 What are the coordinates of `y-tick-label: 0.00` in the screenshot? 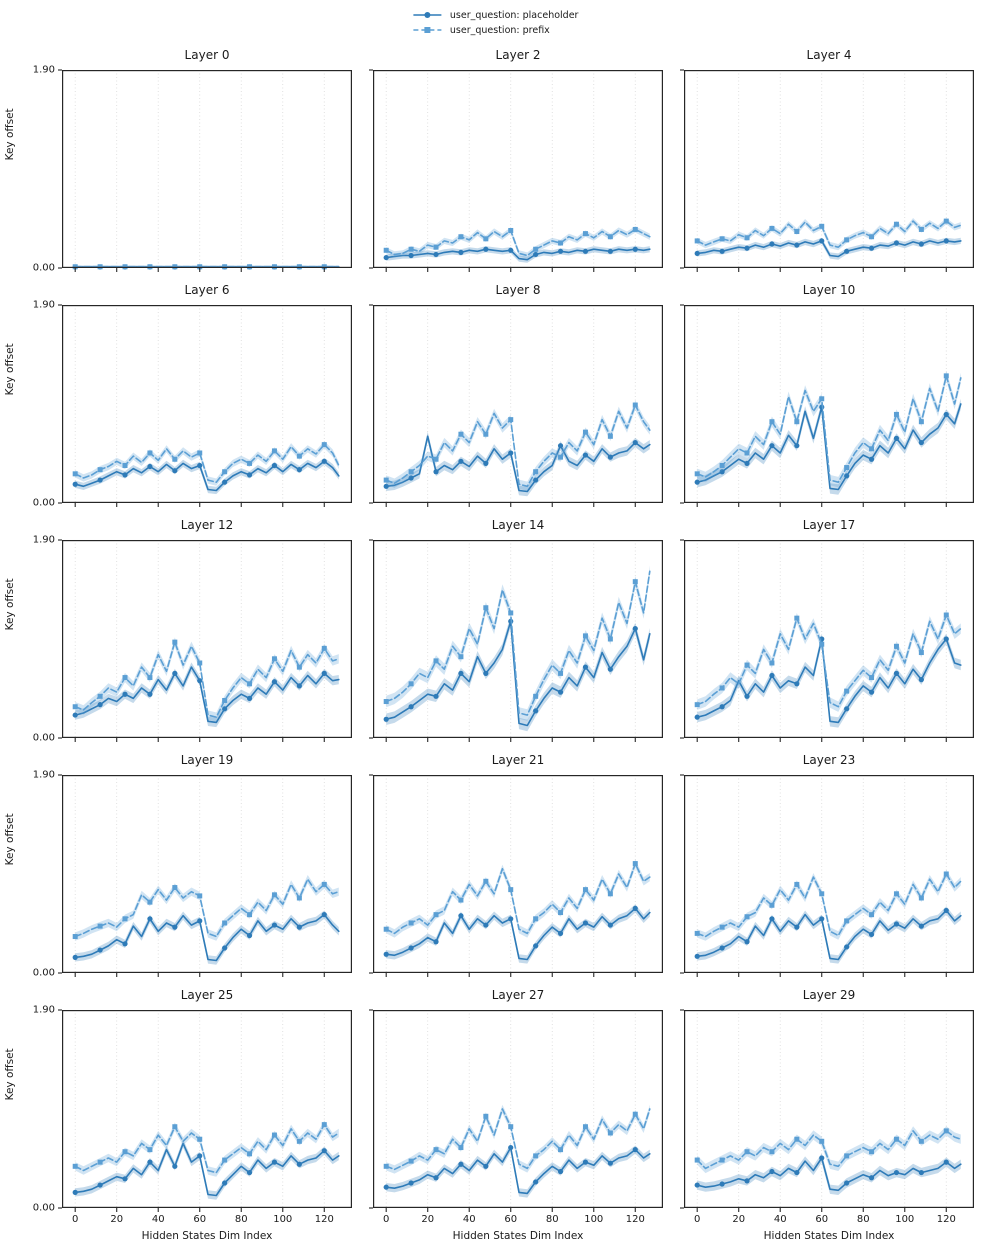 It's located at (43, 268).